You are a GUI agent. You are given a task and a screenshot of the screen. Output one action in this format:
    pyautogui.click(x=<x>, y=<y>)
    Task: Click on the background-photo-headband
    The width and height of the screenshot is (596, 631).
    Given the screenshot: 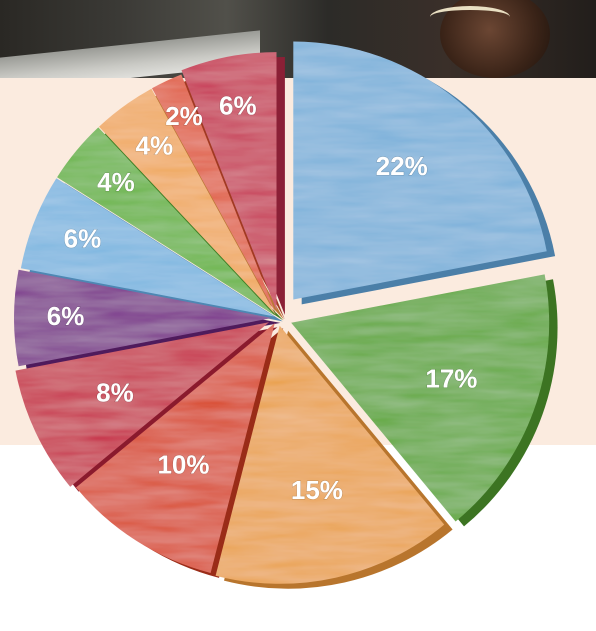 What is the action you would take?
    pyautogui.click(x=470, y=17)
    